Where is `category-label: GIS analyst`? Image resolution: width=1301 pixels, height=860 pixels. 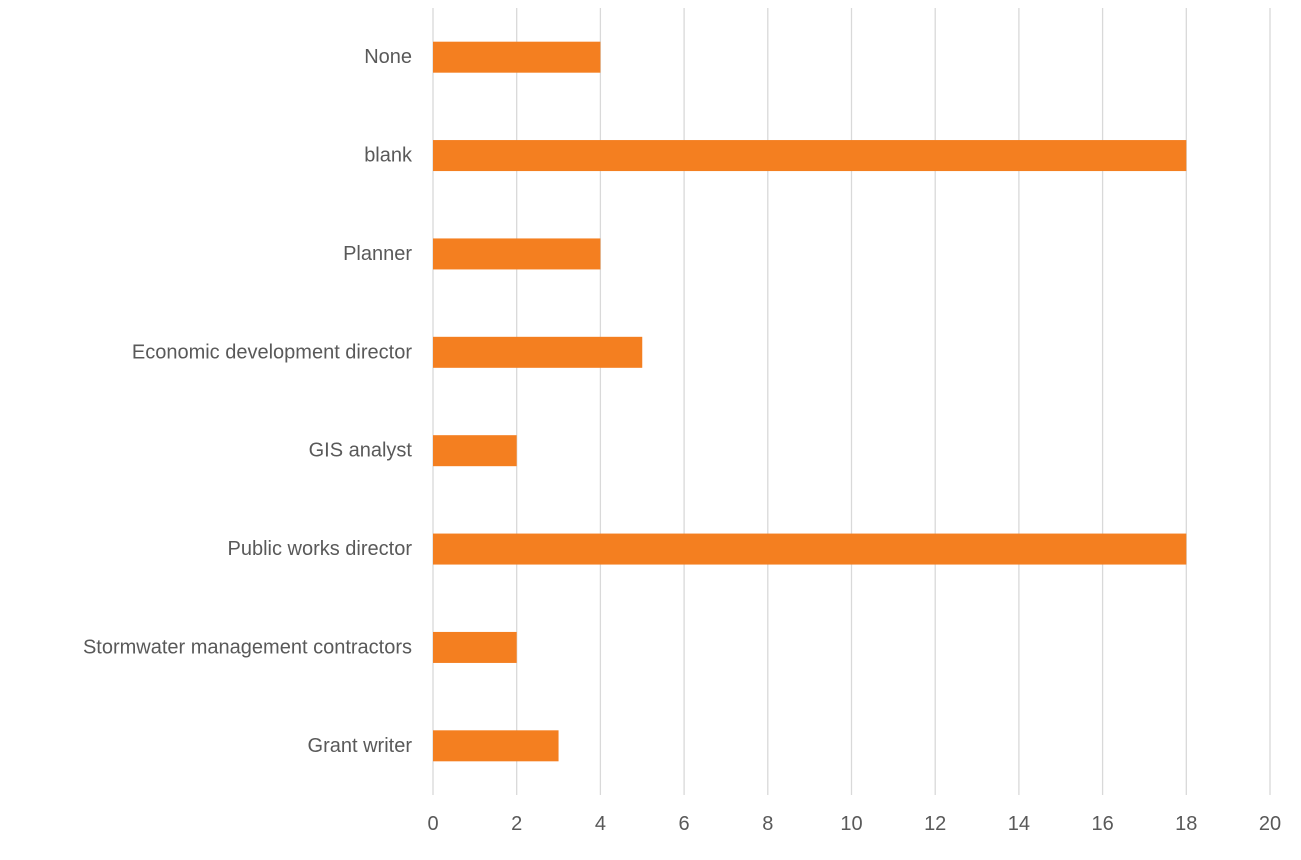
category-label: GIS analyst is located at coordinates (361, 451).